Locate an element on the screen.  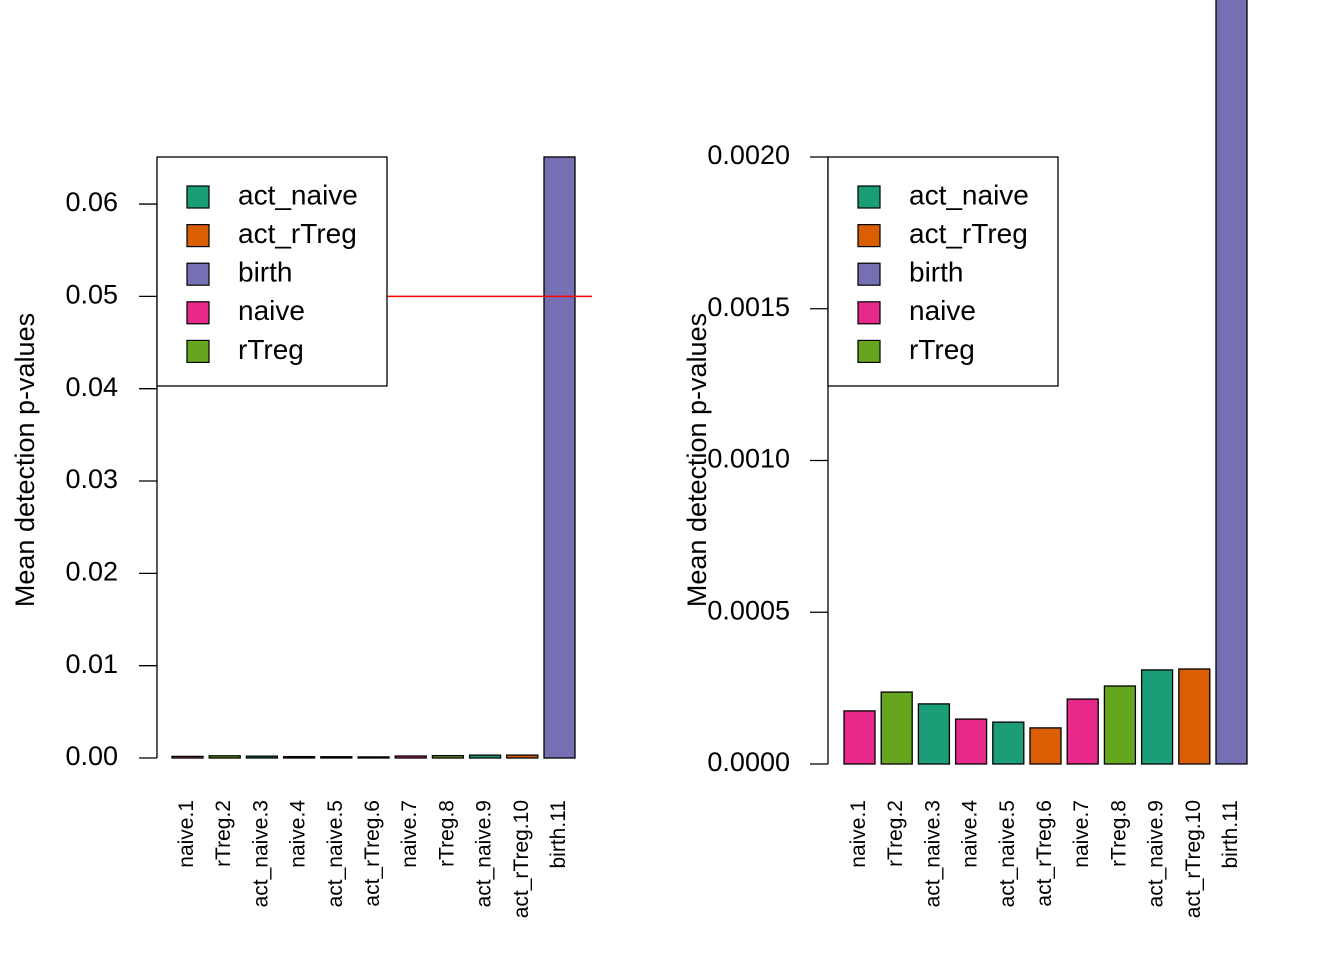
y-tick-label: 0.0020 is located at coordinates (748, 155).